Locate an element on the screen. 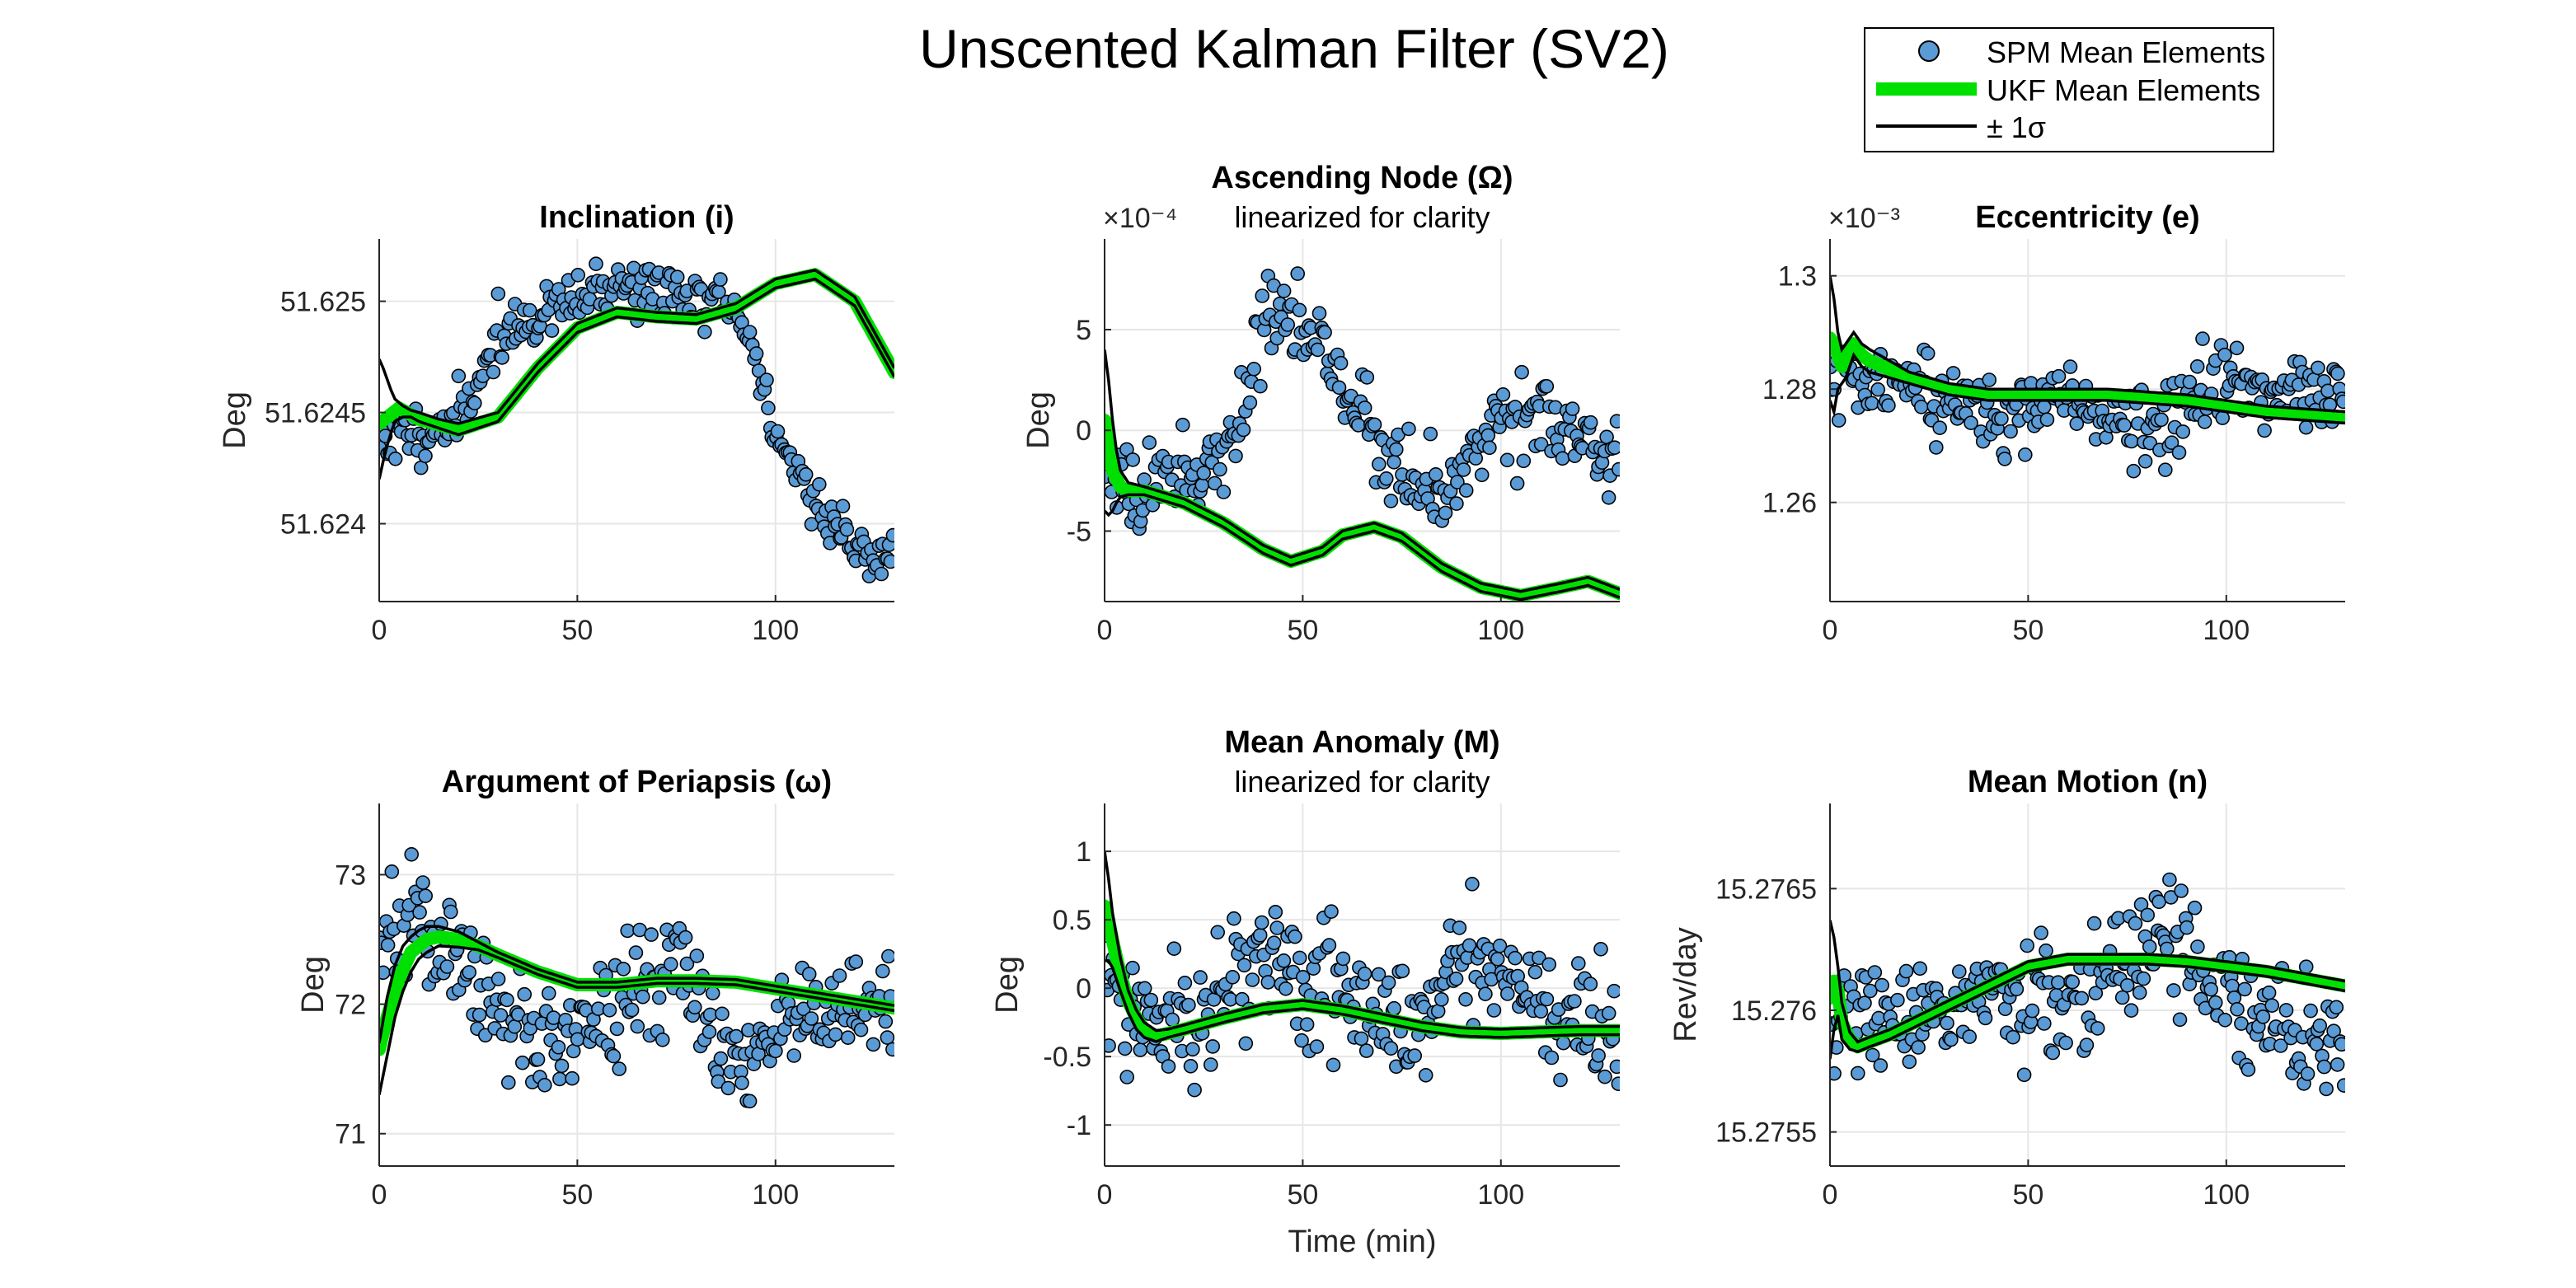  legend: SPM Mean Elements UKF Mean Elements ± 1σ is located at coordinates (2069, 89).